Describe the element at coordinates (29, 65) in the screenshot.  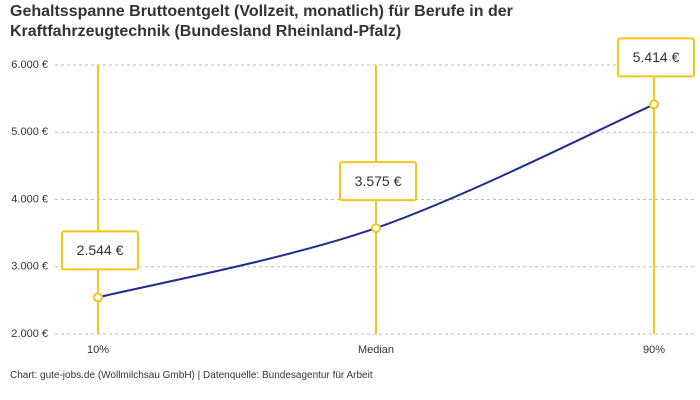
I see `y-tick-label: 6.000 €` at that location.